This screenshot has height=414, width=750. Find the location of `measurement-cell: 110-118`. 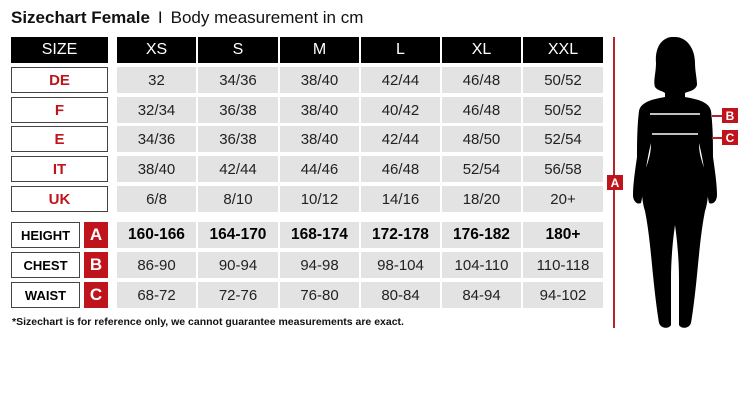

measurement-cell: 110-118 is located at coordinates (563, 265).